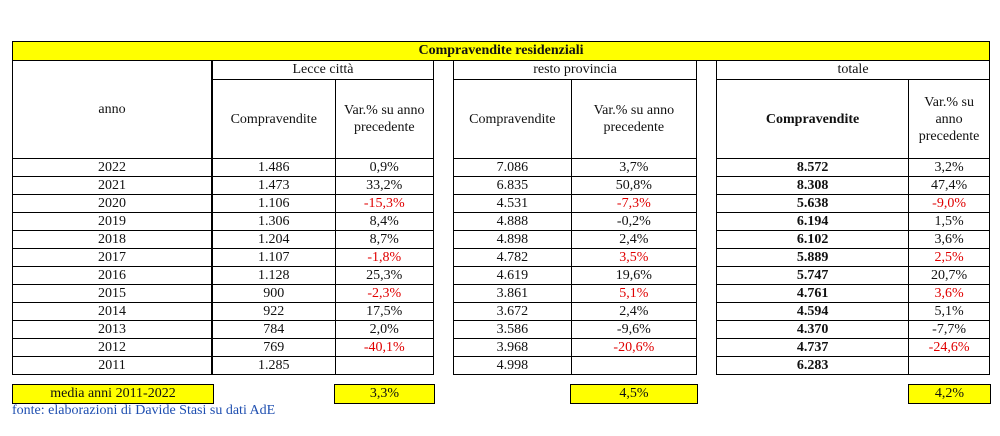  I want to click on table-row: 5.638 -9,0%, so click(852, 203).